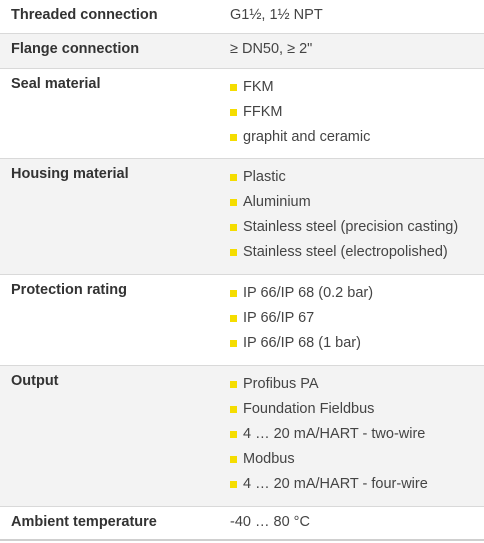 The width and height of the screenshot is (484, 543). I want to click on row-flange-connection: Flange connection ≥ DN50, ≥ 2", so click(242, 50).